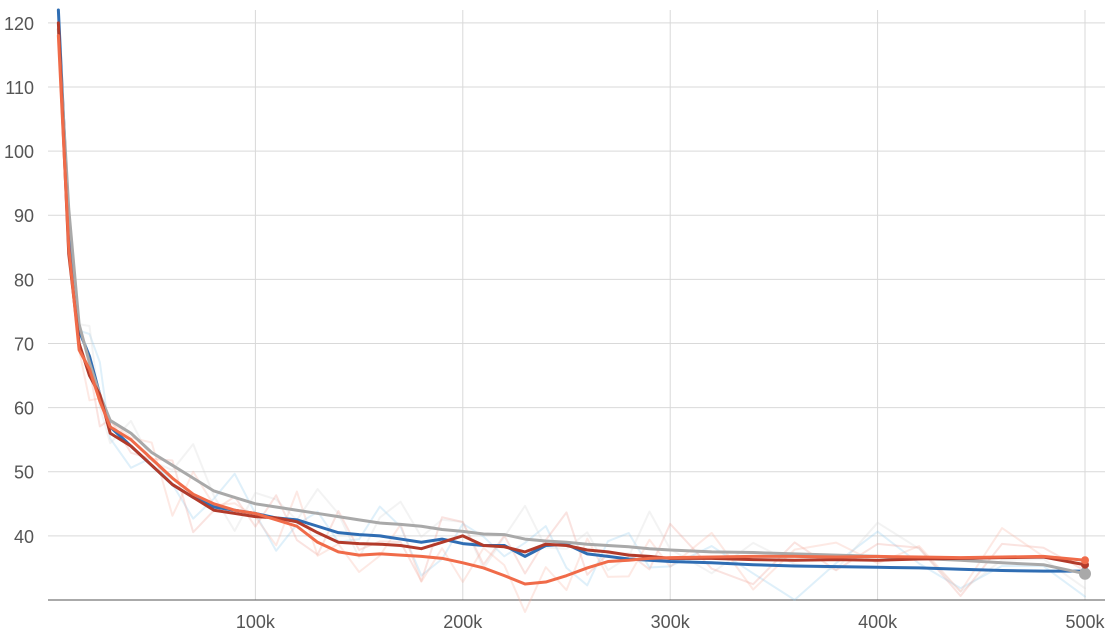  I want to click on x-tick-label: 500k, so click(1085, 622).